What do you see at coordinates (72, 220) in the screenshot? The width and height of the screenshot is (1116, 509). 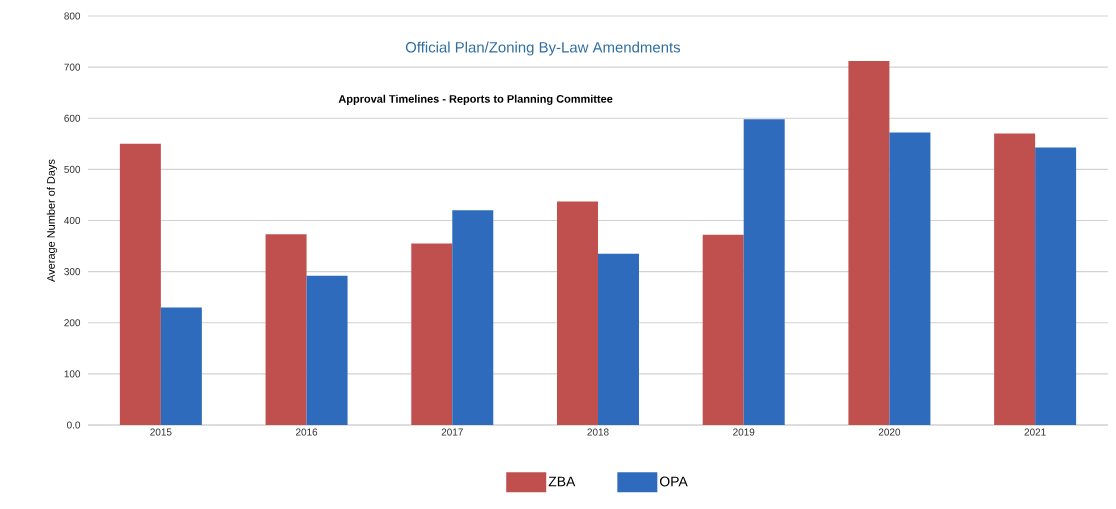 I see `y-tick-label: 400` at bounding box center [72, 220].